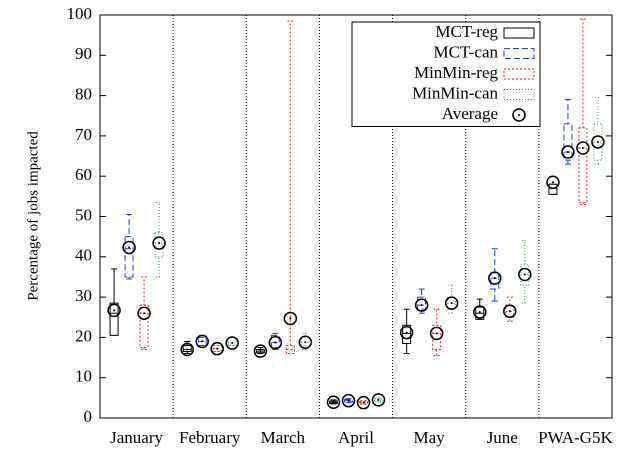  I want to click on y-tick-label: 90, so click(83, 53).